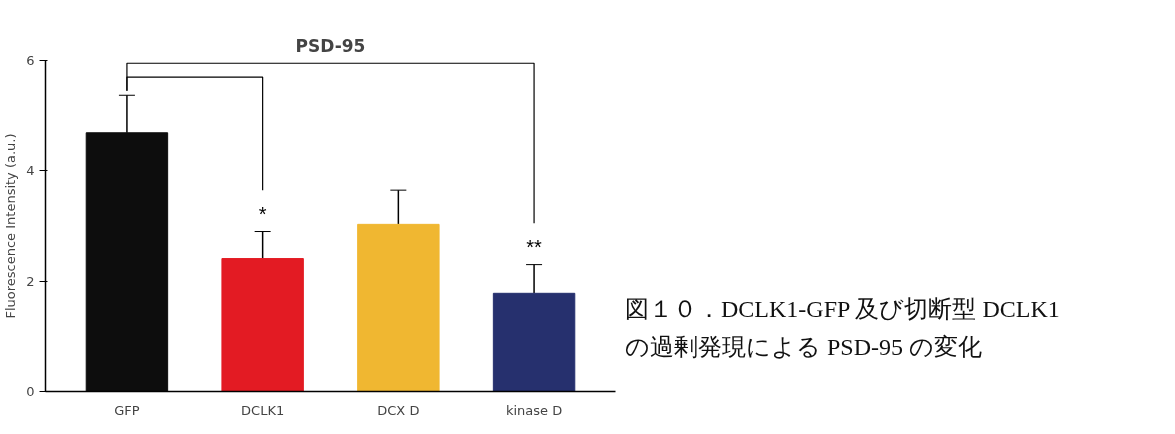  Describe the element at coordinates (330, 45) in the screenshot. I see `chart-title: PSD-95` at that location.